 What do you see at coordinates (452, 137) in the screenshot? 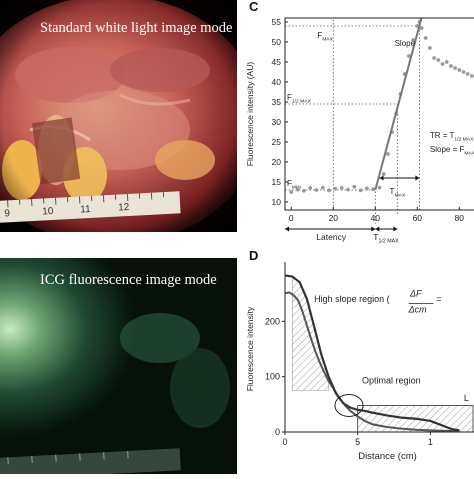
I see `tr-formula: TR = T1/2 MAX` at bounding box center [452, 137].